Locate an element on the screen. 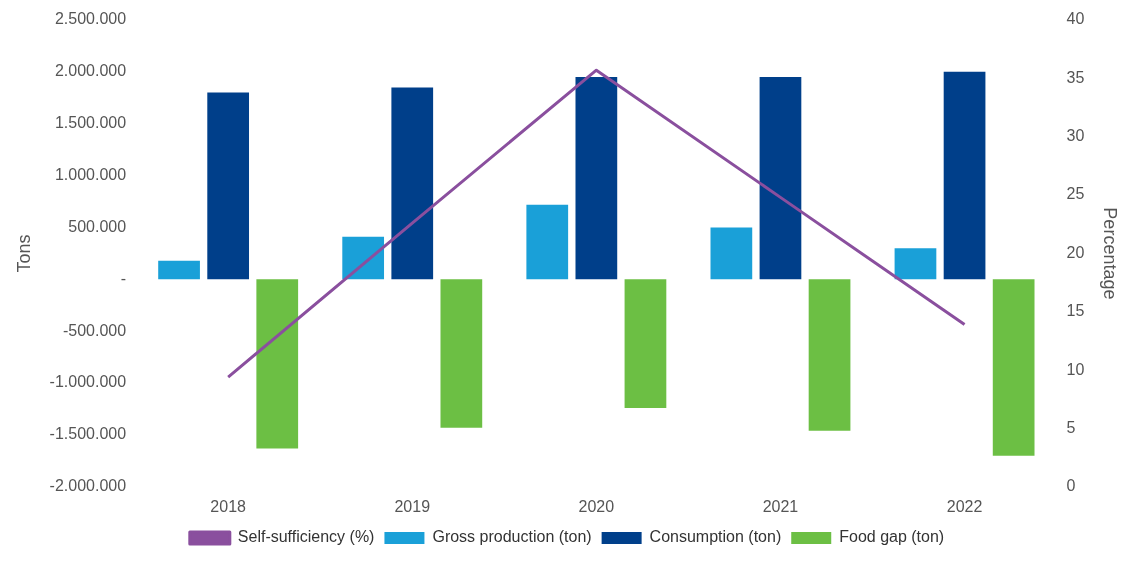 This screenshot has width=1134, height=561. y-tick-label: 1.500.000 is located at coordinates (90, 123).